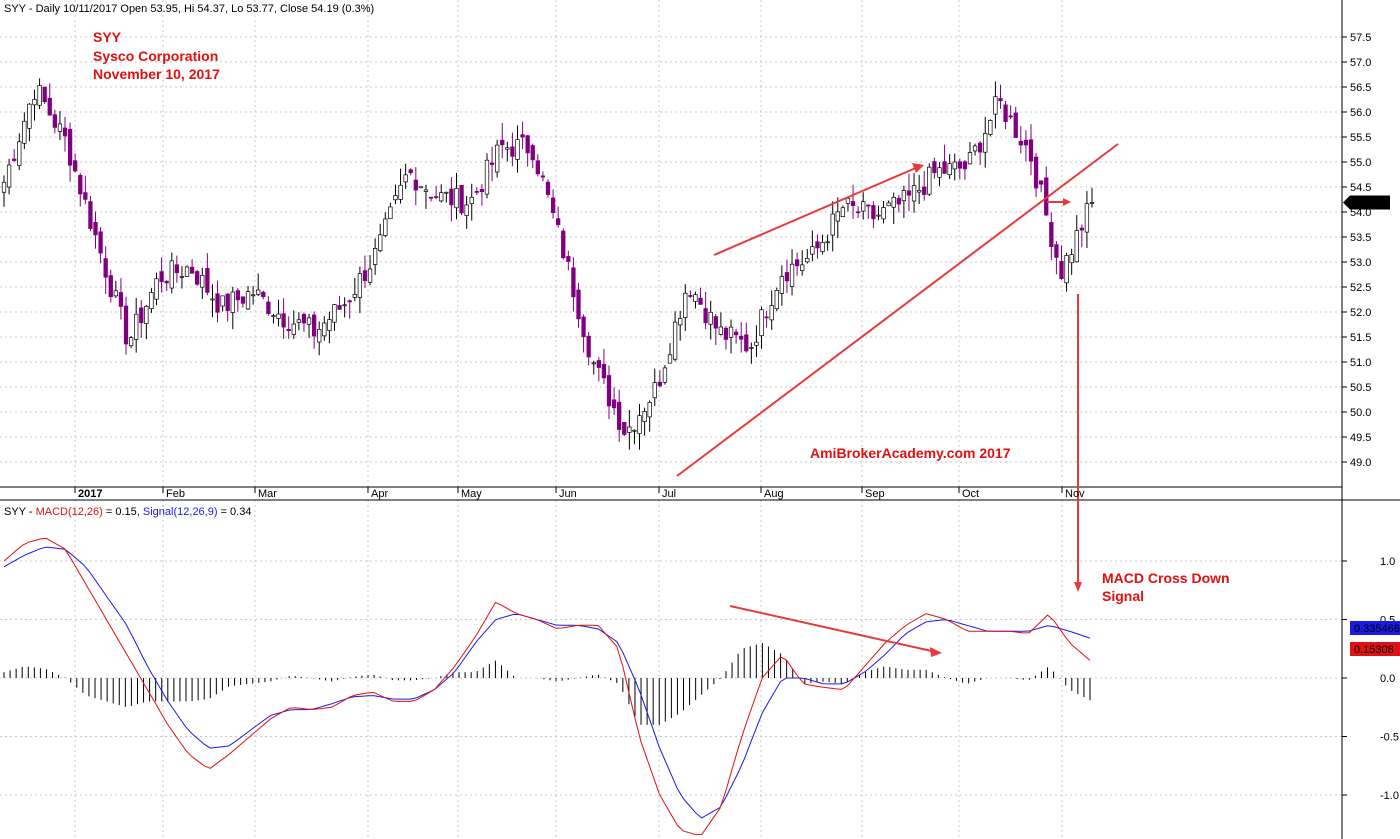 This screenshot has width=1400, height=839. I want to click on price-tick-label: 50.0, so click(1360, 413).